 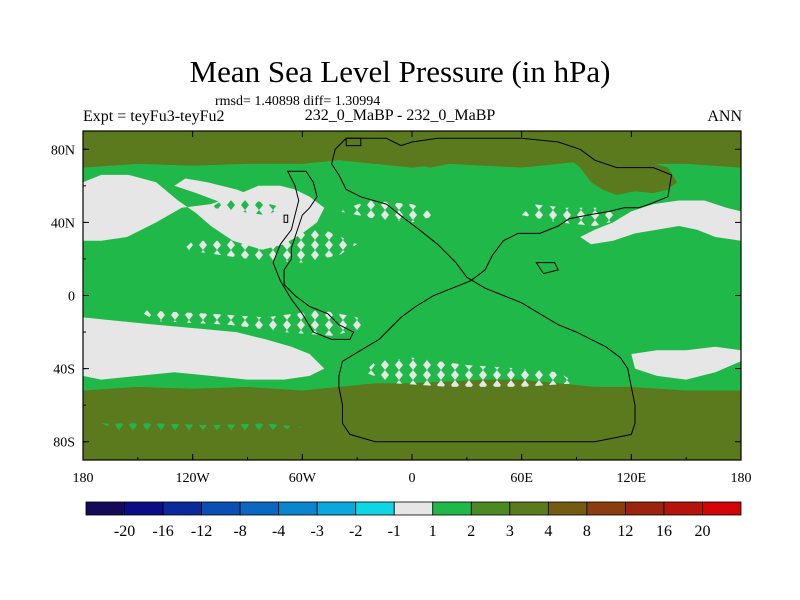 I want to click on colorbar-label: -16, so click(x=162, y=531).